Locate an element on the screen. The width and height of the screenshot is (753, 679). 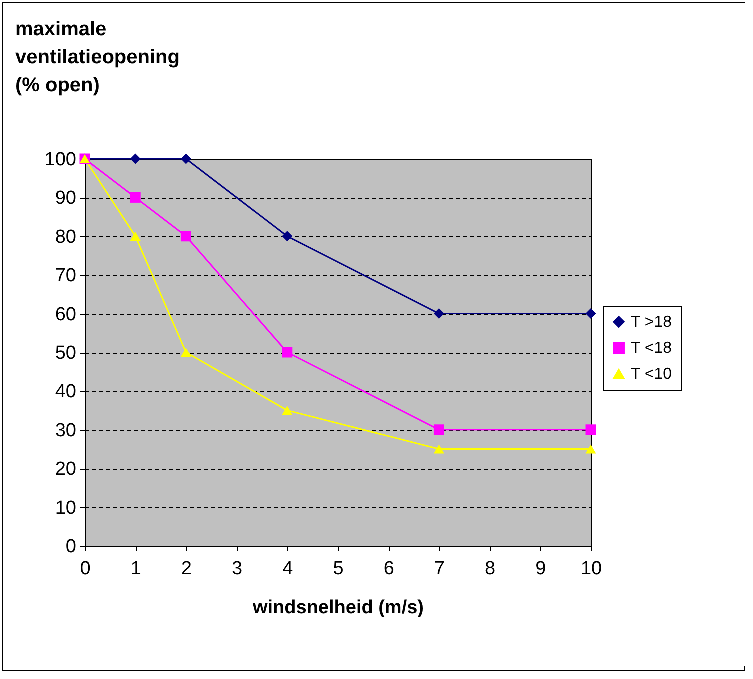
legend-label: T <18 is located at coordinates (651, 349).